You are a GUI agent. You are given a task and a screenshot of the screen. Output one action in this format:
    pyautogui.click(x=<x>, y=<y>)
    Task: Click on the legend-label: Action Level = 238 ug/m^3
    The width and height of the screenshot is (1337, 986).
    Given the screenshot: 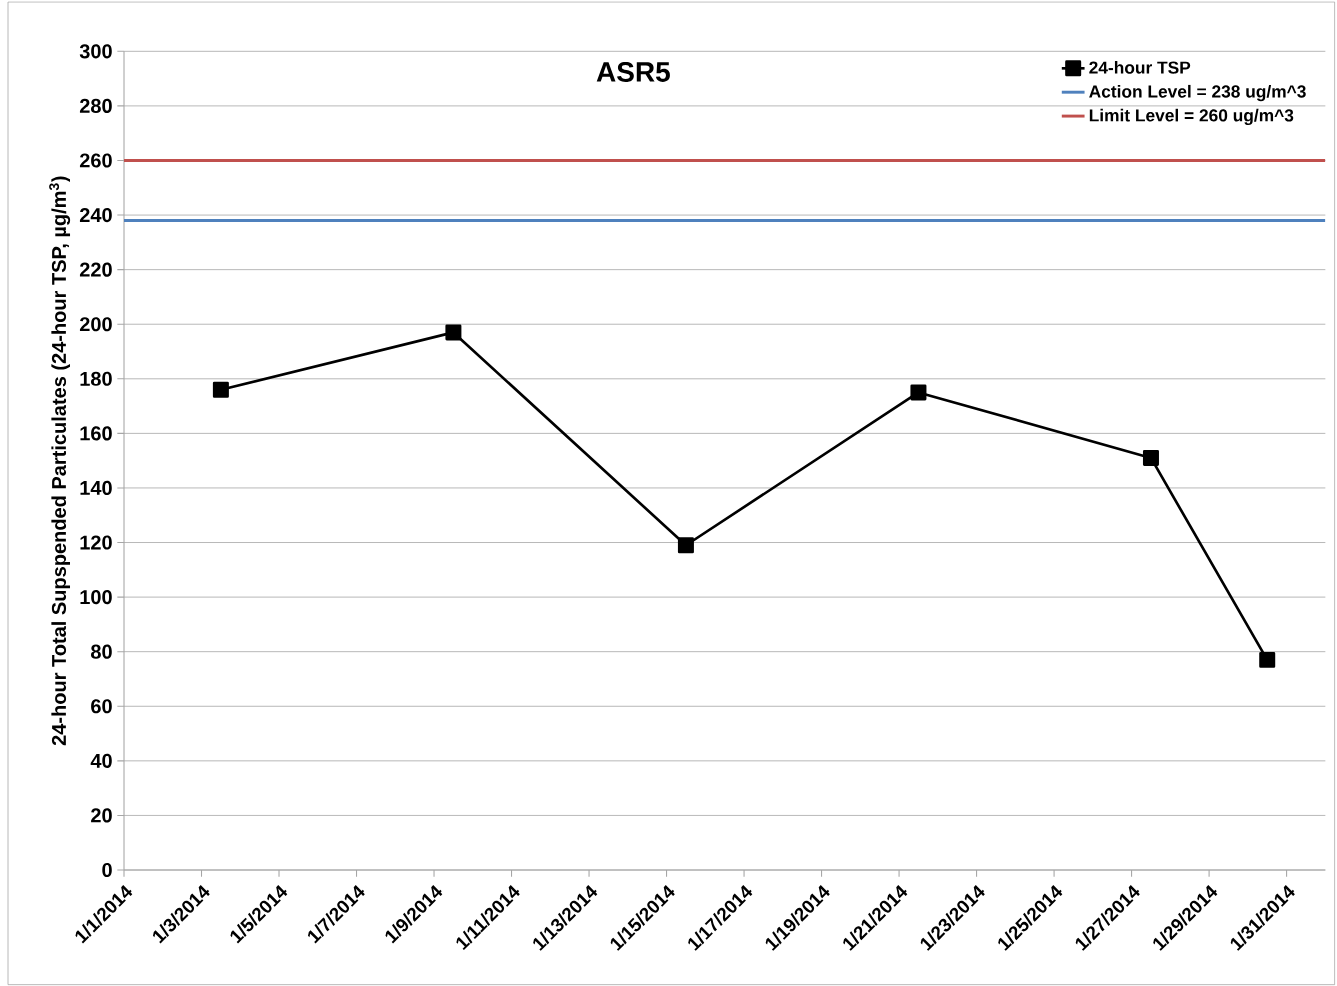 What is the action you would take?
    pyautogui.click(x=1197, y=93)
    